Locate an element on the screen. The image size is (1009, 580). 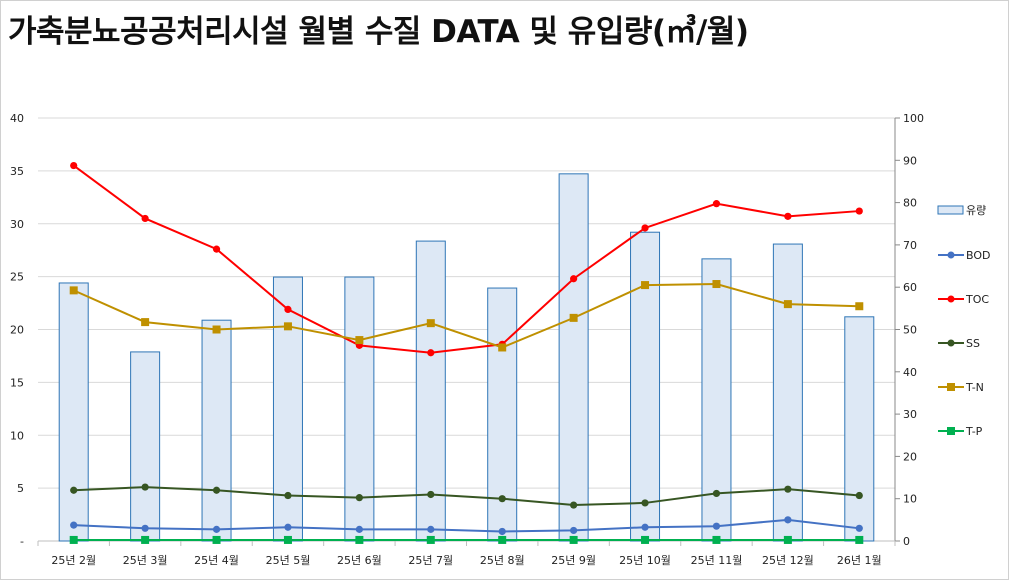
left-tick-label: 5 is located at coordinates (20, 488).